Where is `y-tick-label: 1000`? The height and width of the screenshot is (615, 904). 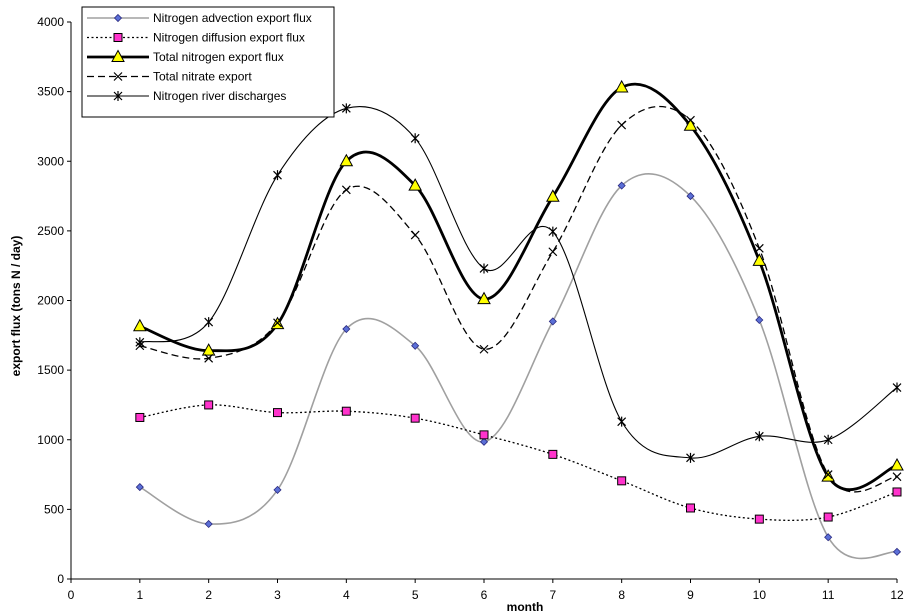 y-tick-label: 1000 is located at coordinates (50, 440).